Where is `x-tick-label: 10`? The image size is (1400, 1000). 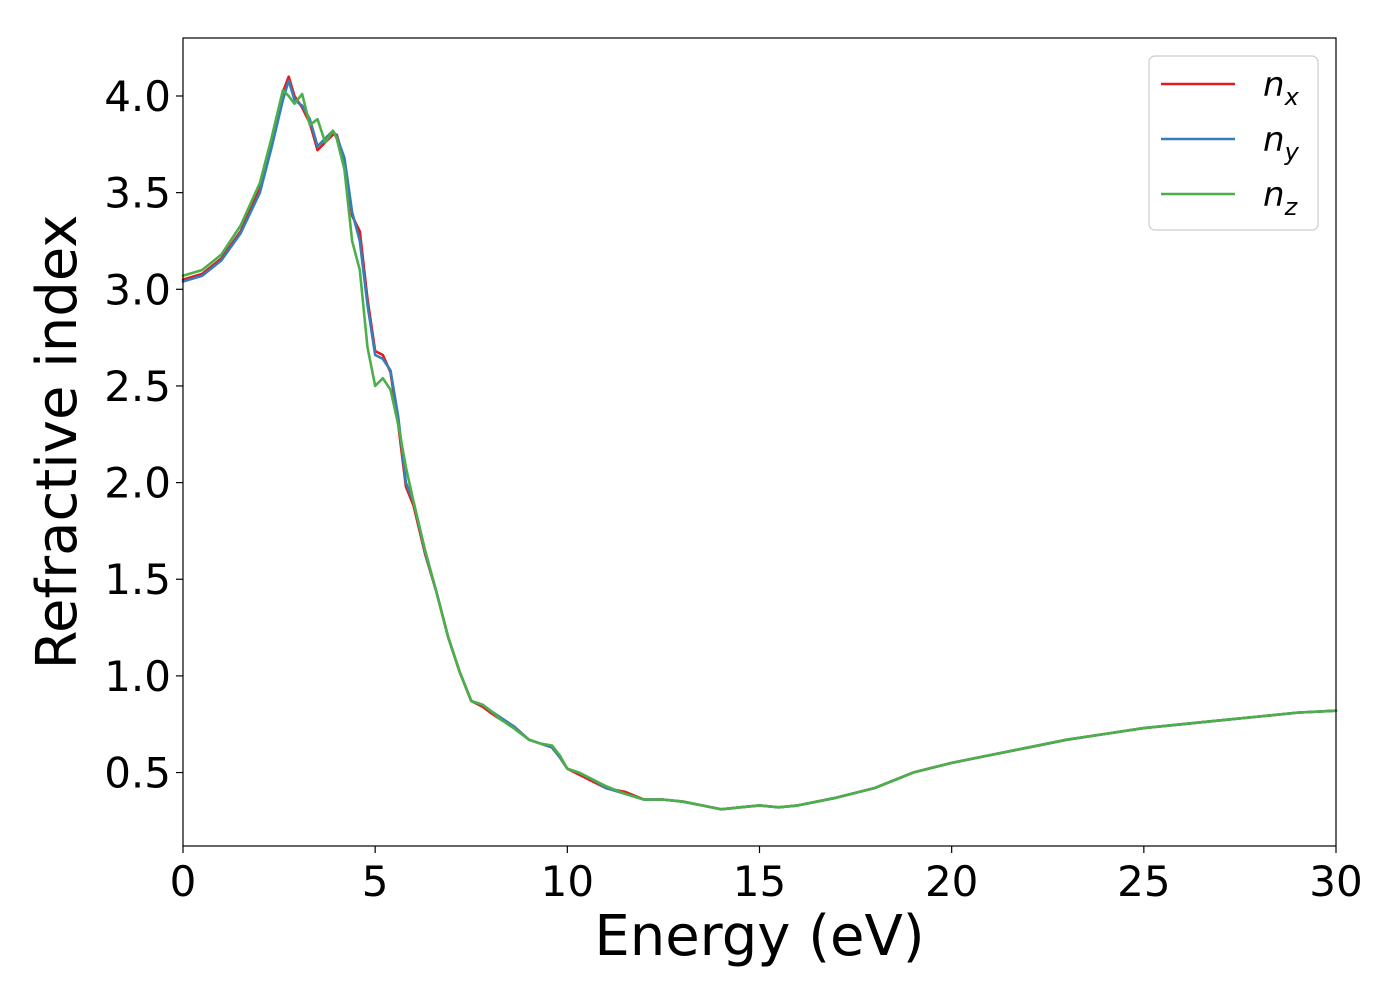
x-tick-label: 10 is located at coordinates (567, 881).